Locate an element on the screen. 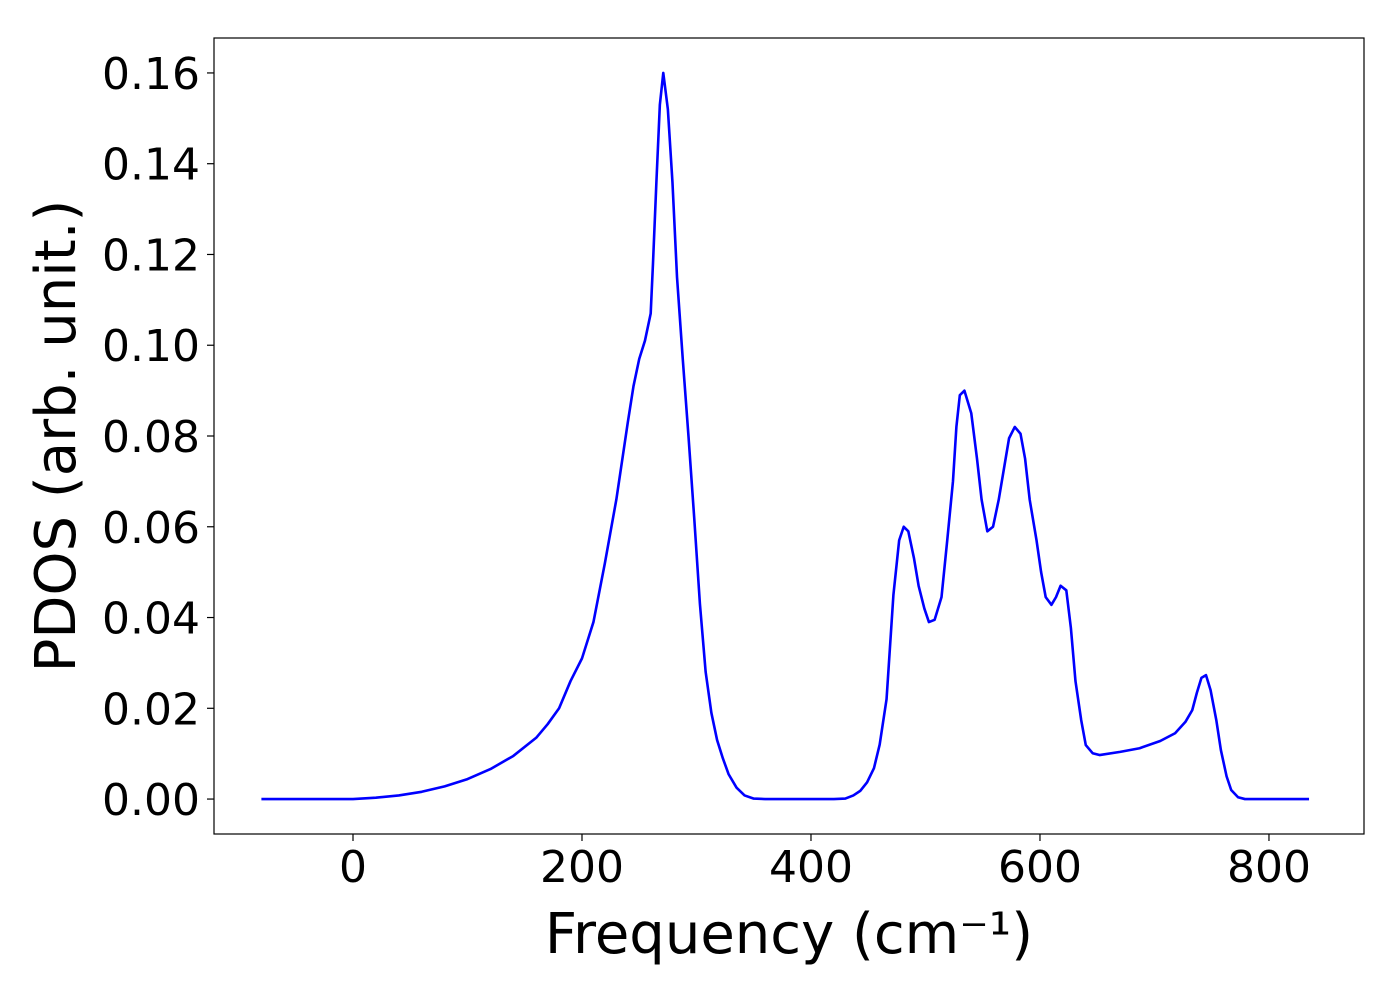 The width and height of the screenshot is (1400, 1000). y-tick-label: 0.04 is located at coordinates (151, 619).